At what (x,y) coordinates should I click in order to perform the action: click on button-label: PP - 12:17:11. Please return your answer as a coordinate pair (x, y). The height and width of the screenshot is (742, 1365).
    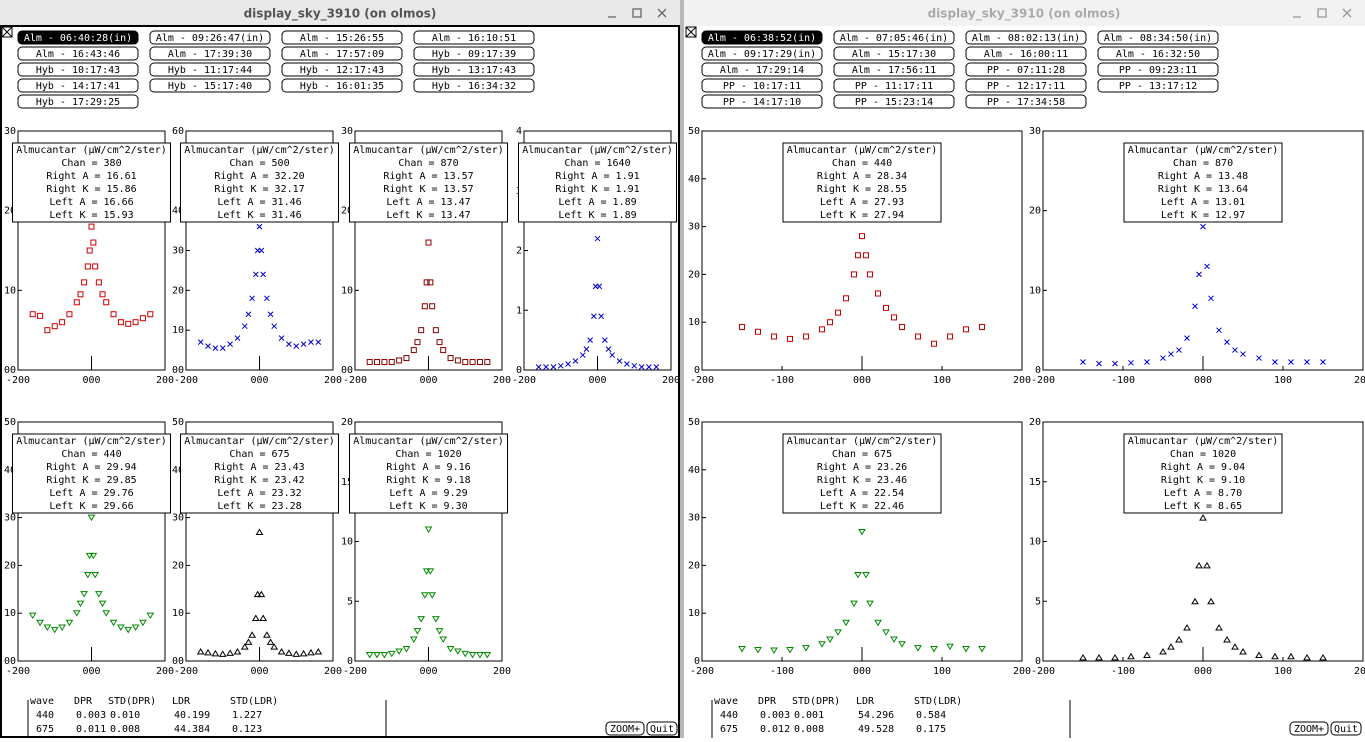
    Looking at the image, I should click on (1026, 86).